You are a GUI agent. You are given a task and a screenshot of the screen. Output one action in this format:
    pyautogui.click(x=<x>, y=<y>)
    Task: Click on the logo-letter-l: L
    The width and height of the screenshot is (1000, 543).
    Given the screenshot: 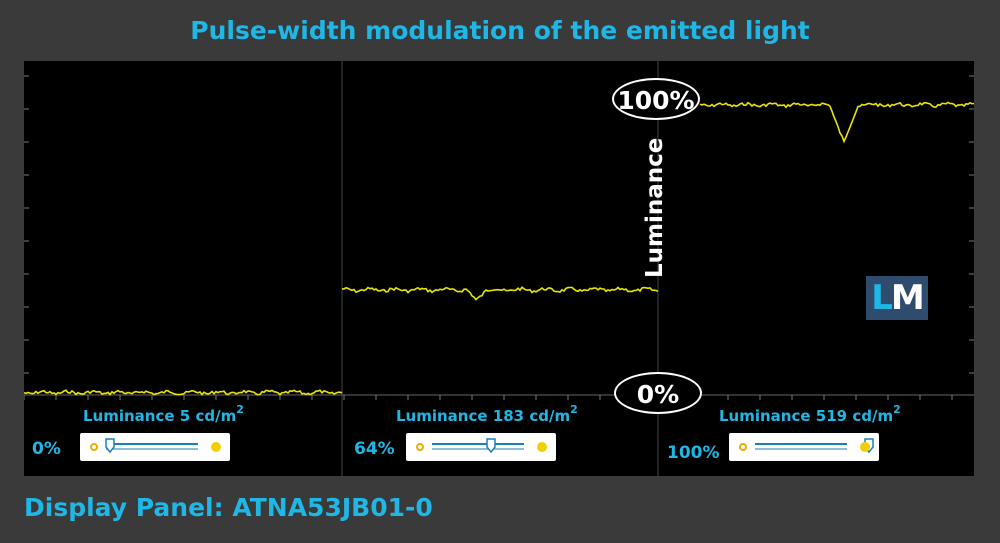 What is the action you would take?
    pyautogui.click(x=882, y=298)
    